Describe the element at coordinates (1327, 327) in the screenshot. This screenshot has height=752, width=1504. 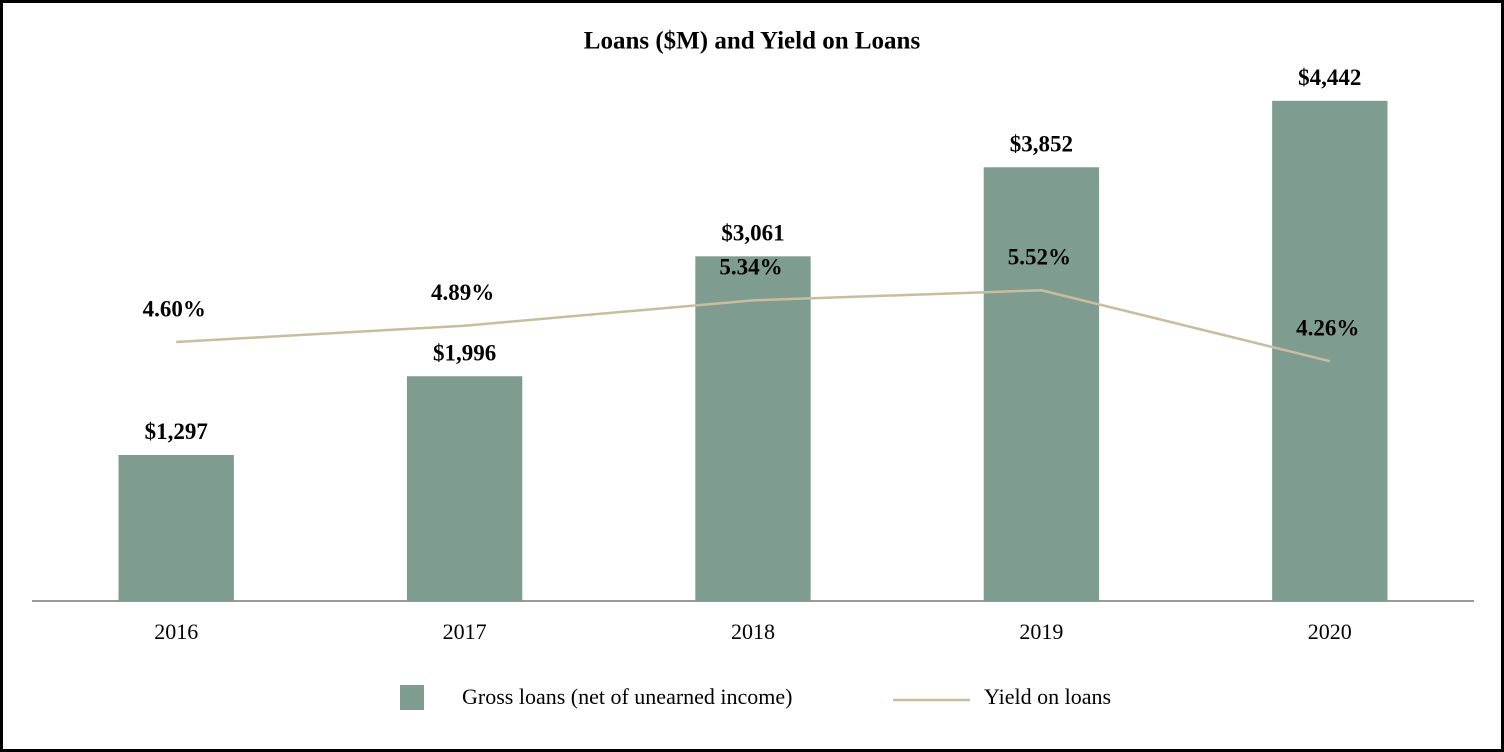
I see `line-value-label: 4.26%` at that location.